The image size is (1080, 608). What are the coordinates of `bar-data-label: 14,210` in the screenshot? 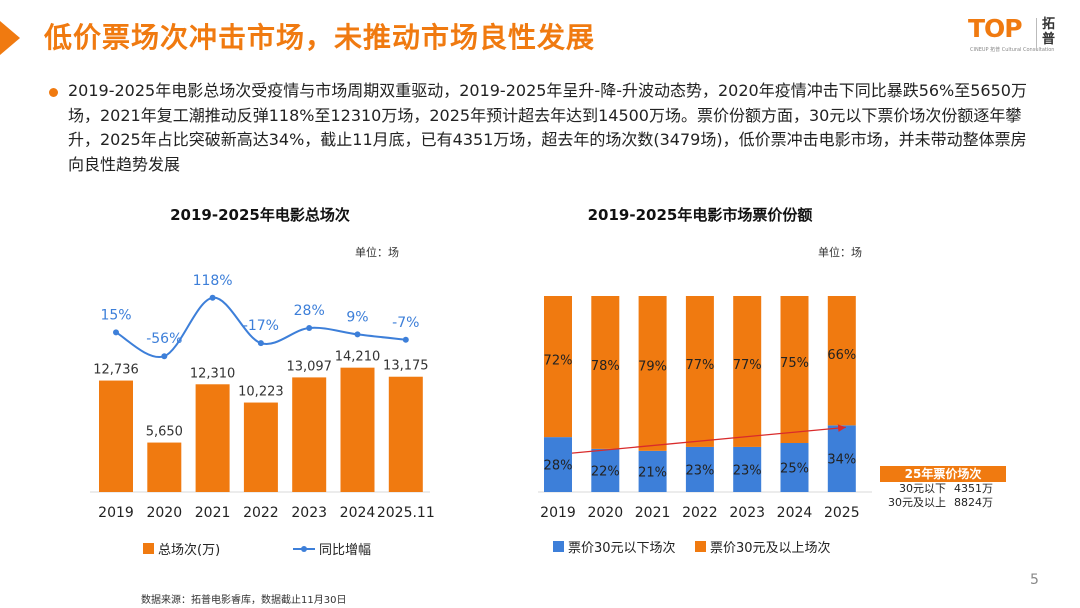 It's located at (358, 357).